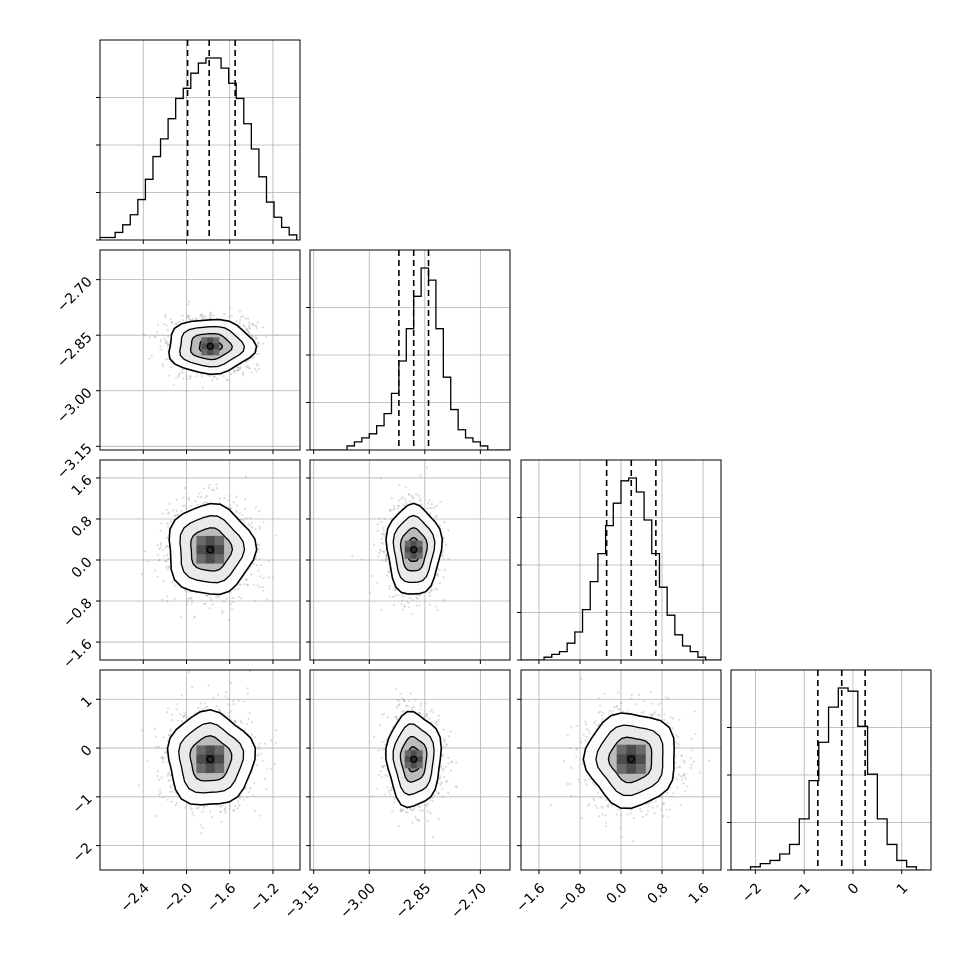 This screenshot has height=970, width=970. What do you see at coordinates (77, 653) in the screenshot?
I see `tick-label-y: −1.6` at bounding box center [77, 653].